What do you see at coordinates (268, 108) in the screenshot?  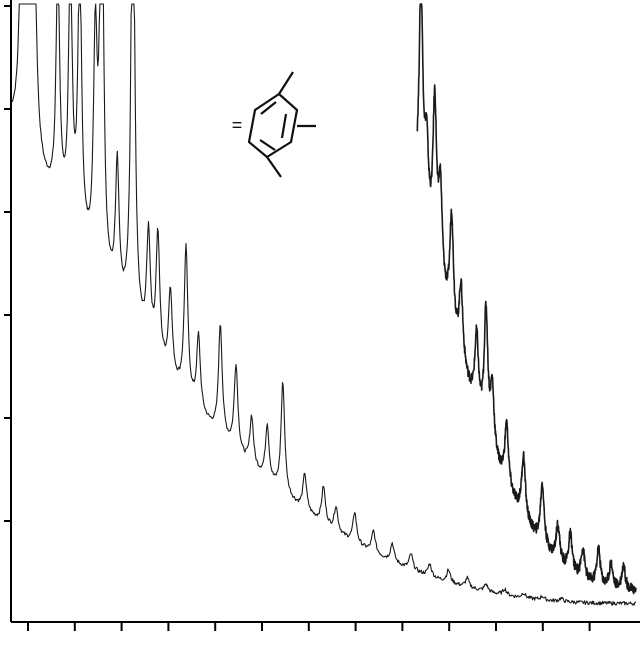 I see `double-bond-top` at bounding box center [268, 108].